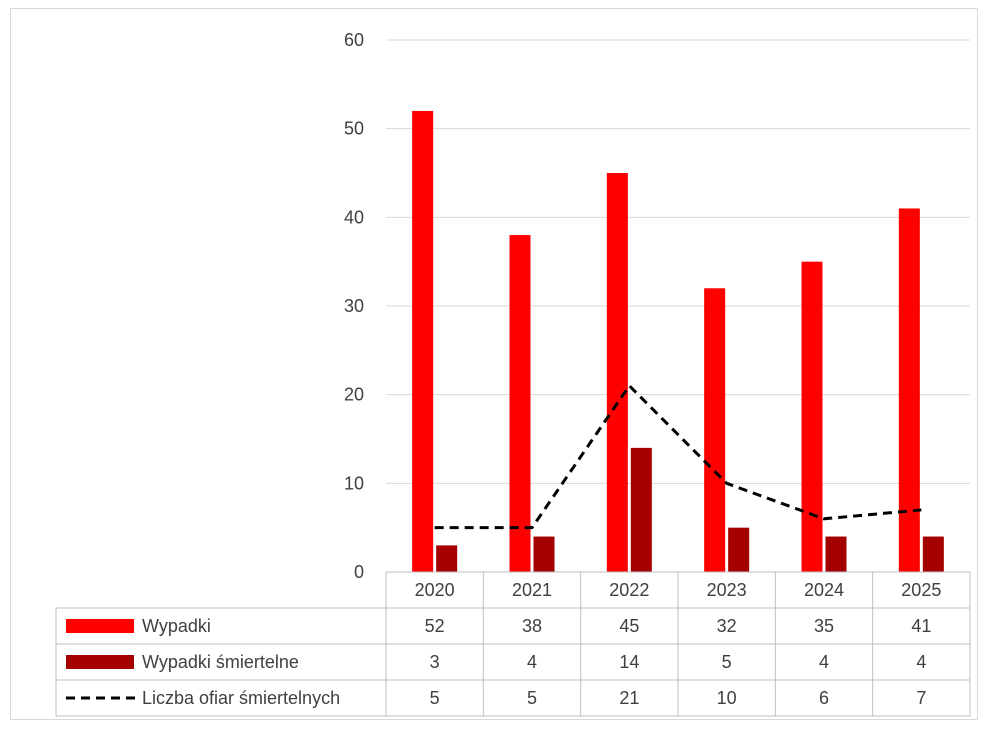 This screenshot has height=730, width=984. What do you see at coordinates (727, 698) in the screenshot?
I see `data-table-cell: 10` at bounding box center [727, 698].